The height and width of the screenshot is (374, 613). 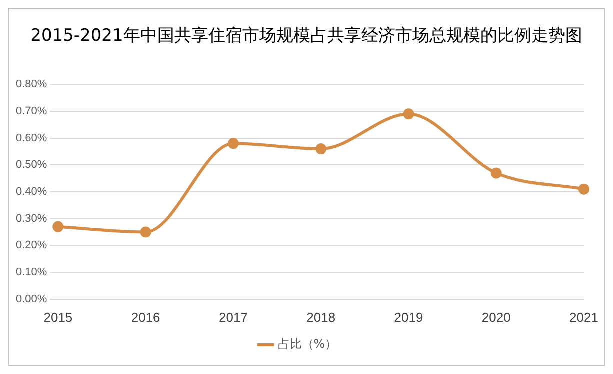 I want to click on y-tick-label: 0.50%, so click(x=32, y=165).